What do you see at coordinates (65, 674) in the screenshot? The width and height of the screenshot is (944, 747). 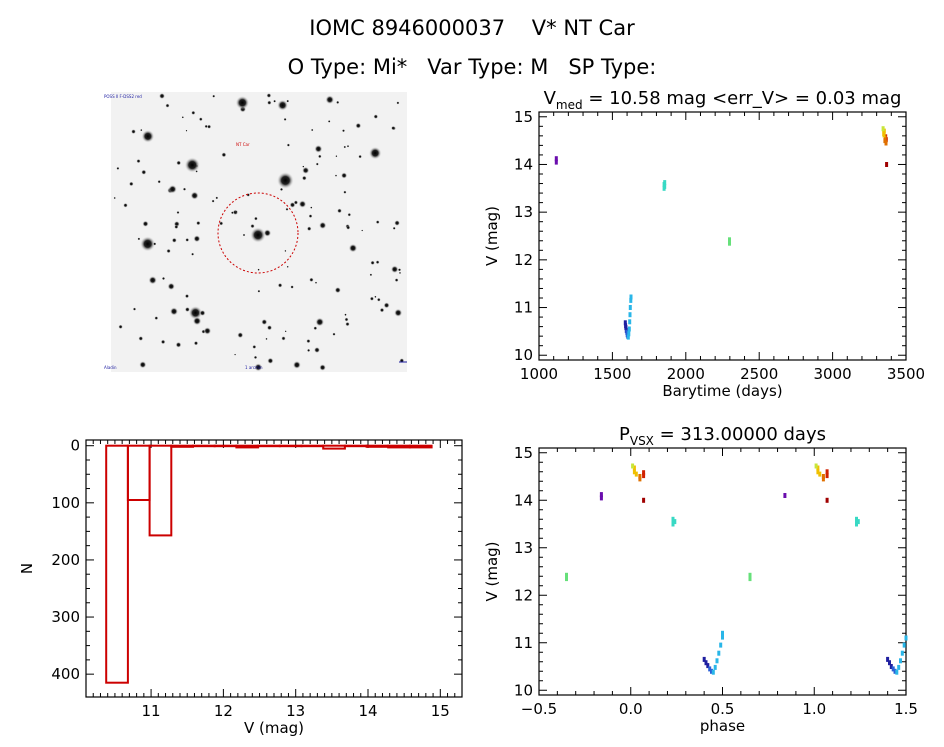 I see `y-tick-label: 400` at bounding box center [65, 674].